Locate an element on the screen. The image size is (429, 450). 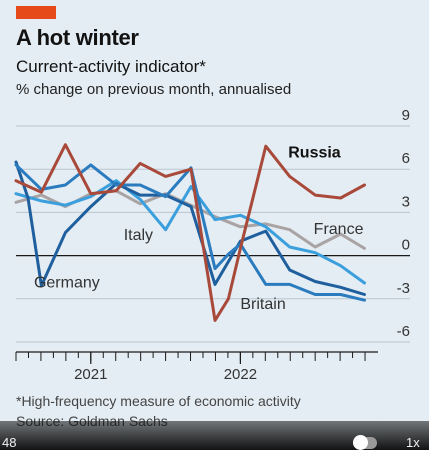
y-tick-label: 3 is located at coordinates (406, 201).